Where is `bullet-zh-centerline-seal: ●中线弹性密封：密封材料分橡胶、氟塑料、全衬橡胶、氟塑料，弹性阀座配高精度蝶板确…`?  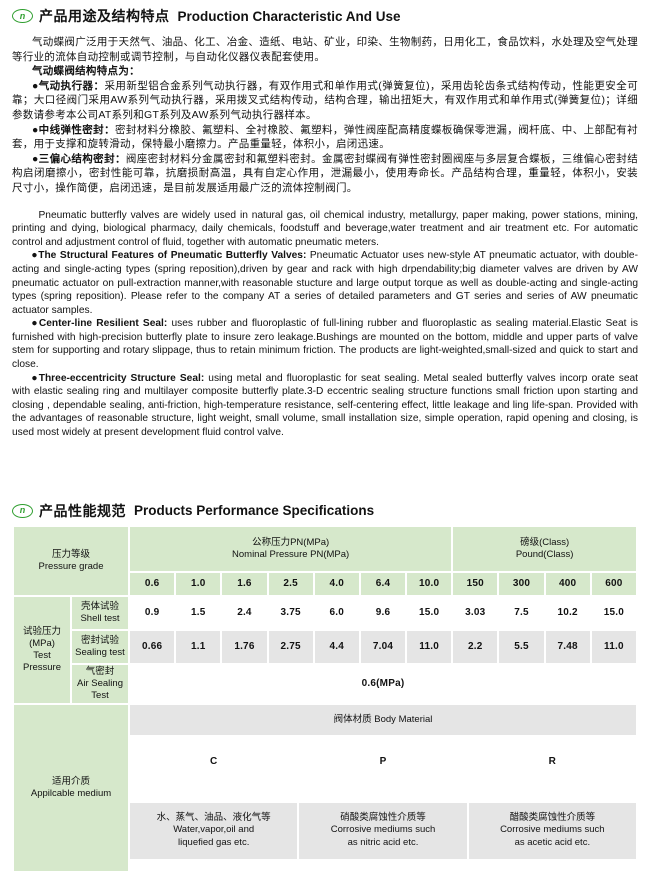
bullet-zh-centerline-seal: ●中线弹性密封：密封材料分橡胶、氟塑料、全衬橡胶、氟塑料，弹性阀座配高精度蝶板确… is located at coordinates (325, 137).